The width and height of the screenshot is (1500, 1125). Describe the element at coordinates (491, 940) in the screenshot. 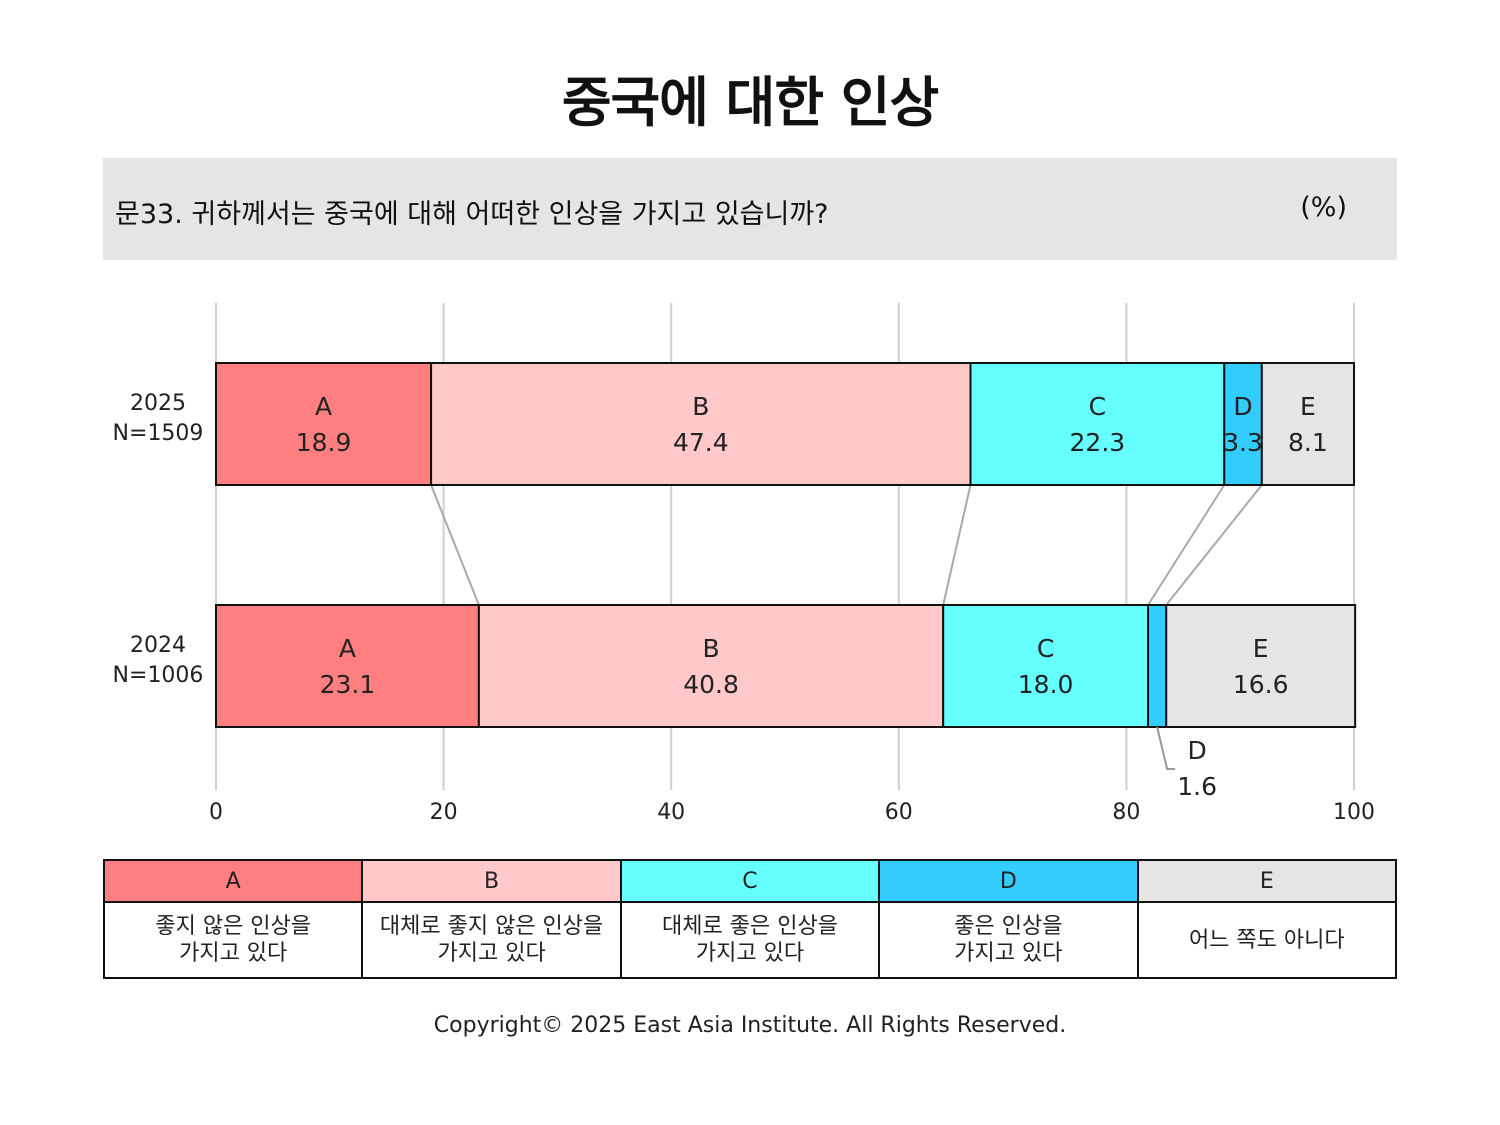

I see `legend-desc-b: 대체로 좋지 않은 인상을 가지고 있다` at that location.